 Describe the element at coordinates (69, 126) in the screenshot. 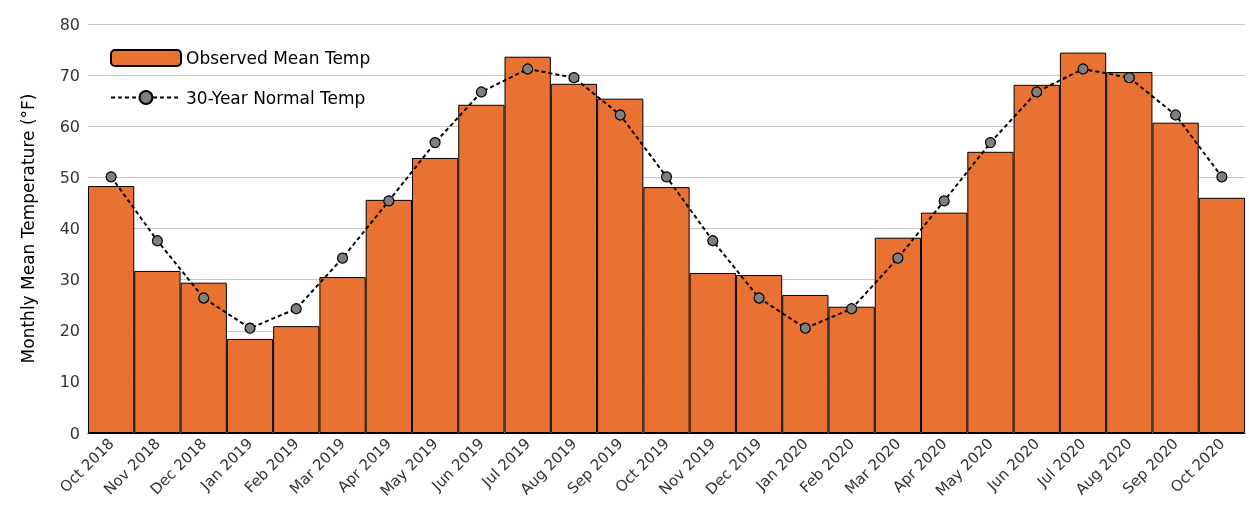

I see `y-tick-label: 60` at that location.